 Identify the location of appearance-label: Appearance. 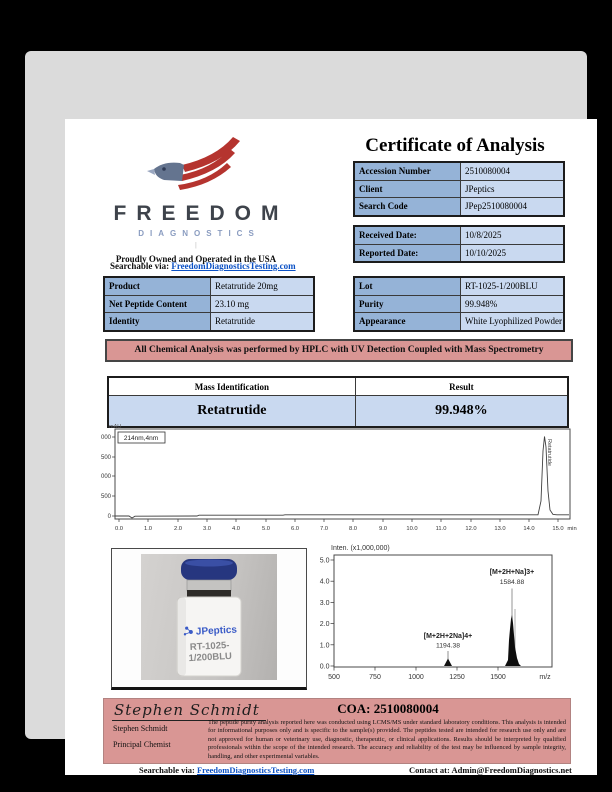
(407, 321).